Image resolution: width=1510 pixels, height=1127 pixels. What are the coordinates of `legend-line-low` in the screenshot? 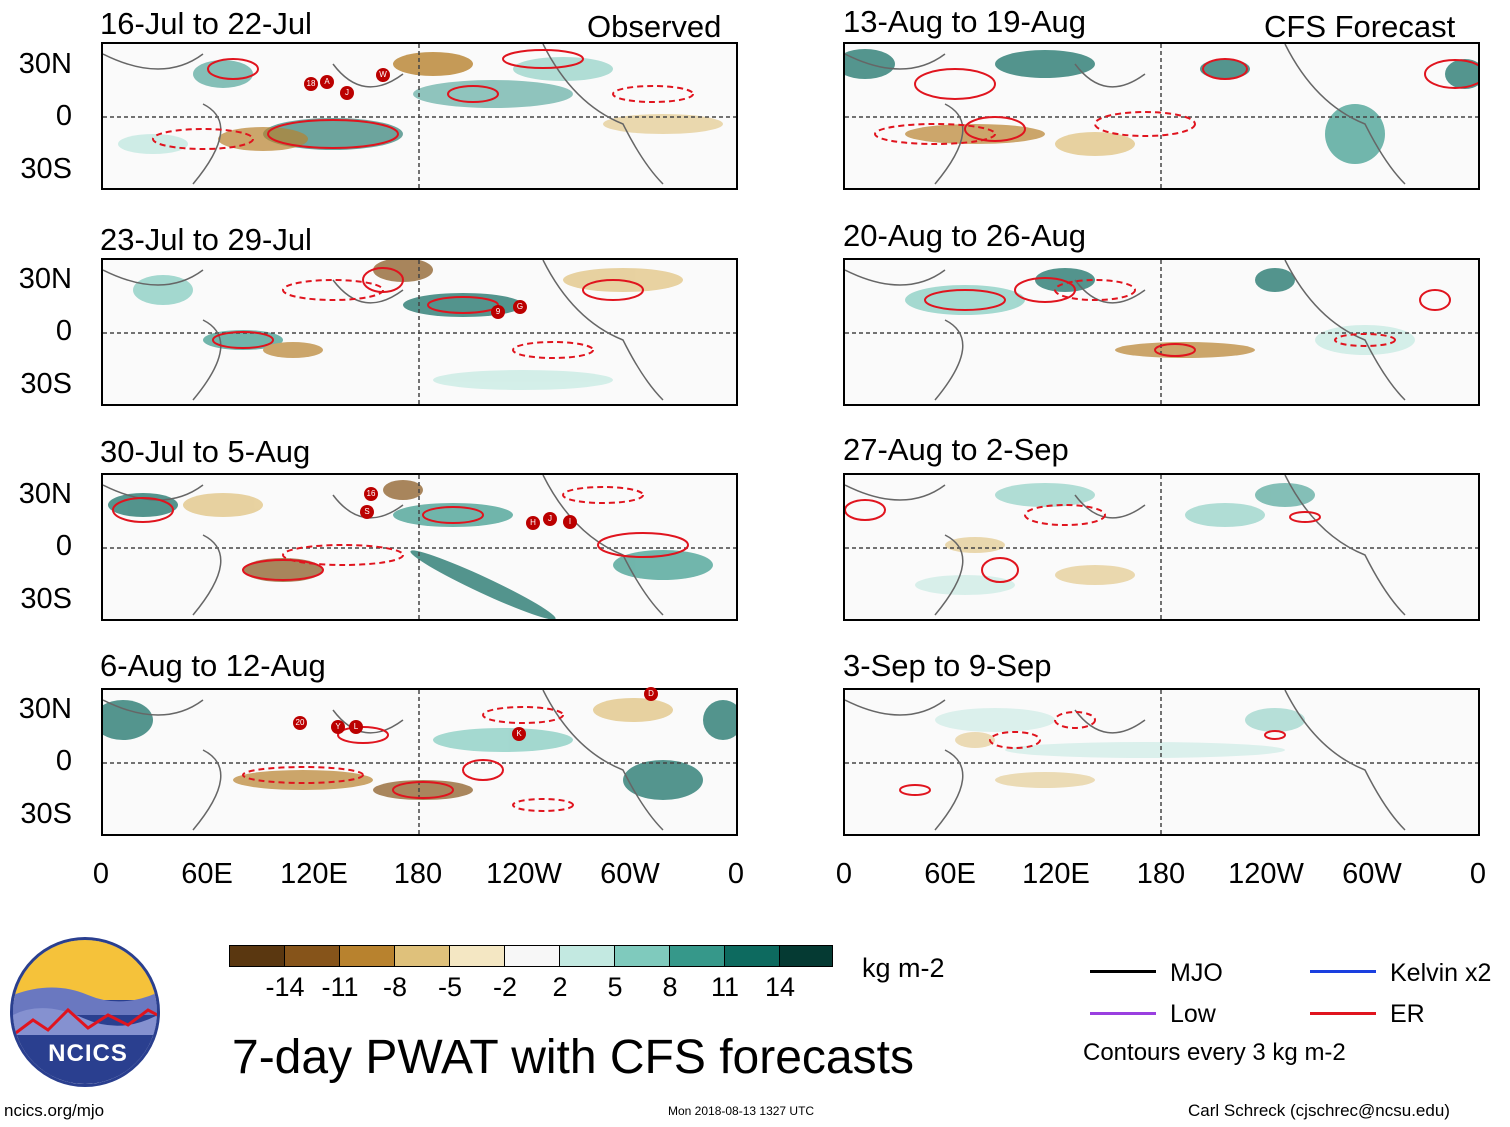 It's located at (1123, 1013).